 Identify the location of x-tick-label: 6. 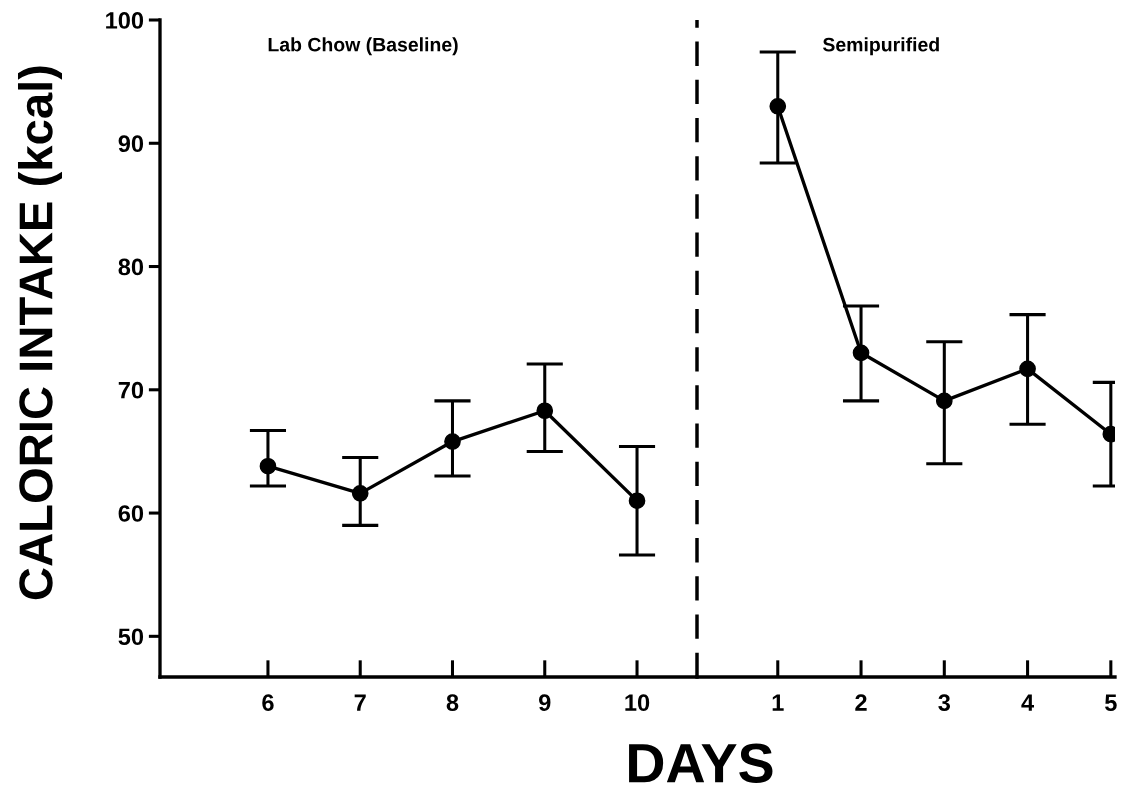
(268, 703).